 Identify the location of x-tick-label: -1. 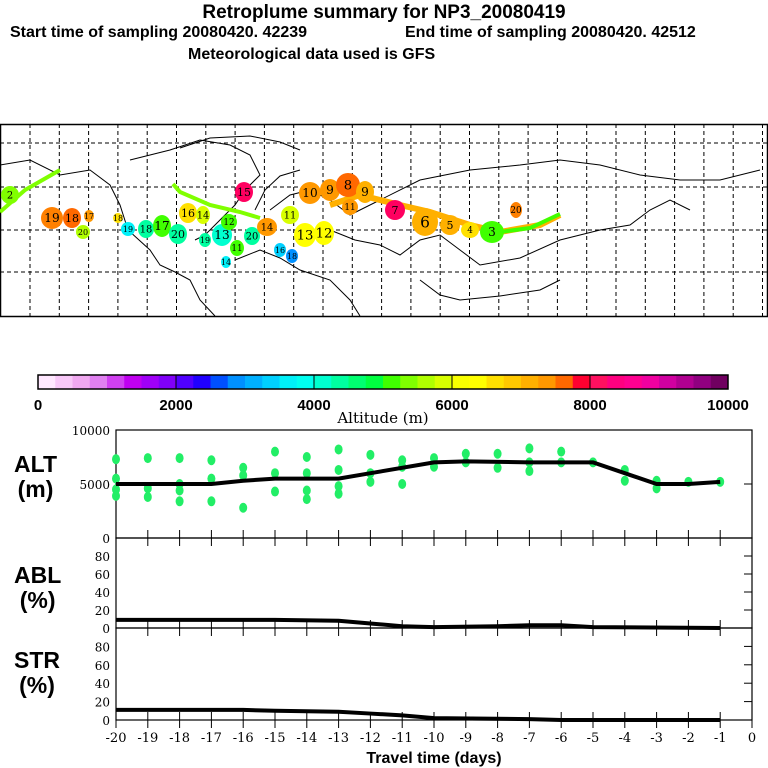
(720, 738).